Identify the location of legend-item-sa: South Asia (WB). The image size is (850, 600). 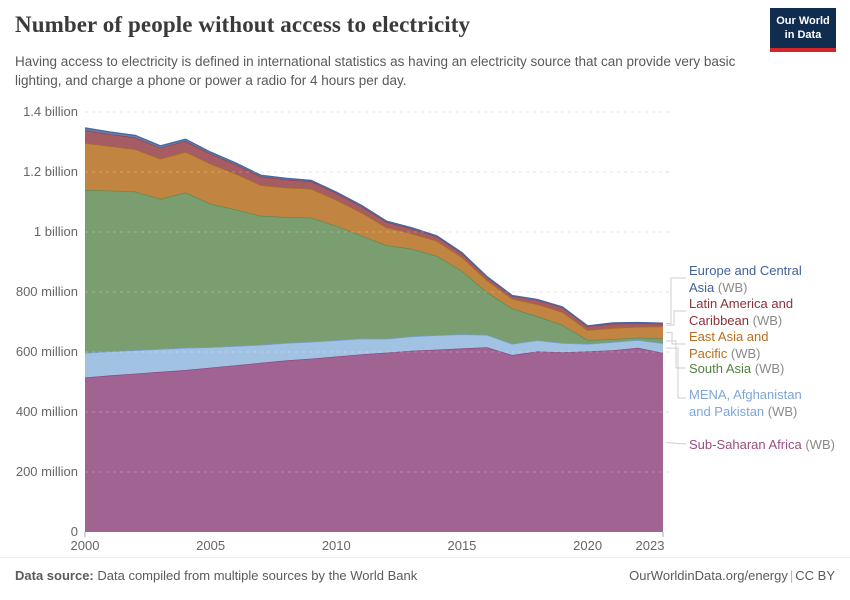
(736, 368).